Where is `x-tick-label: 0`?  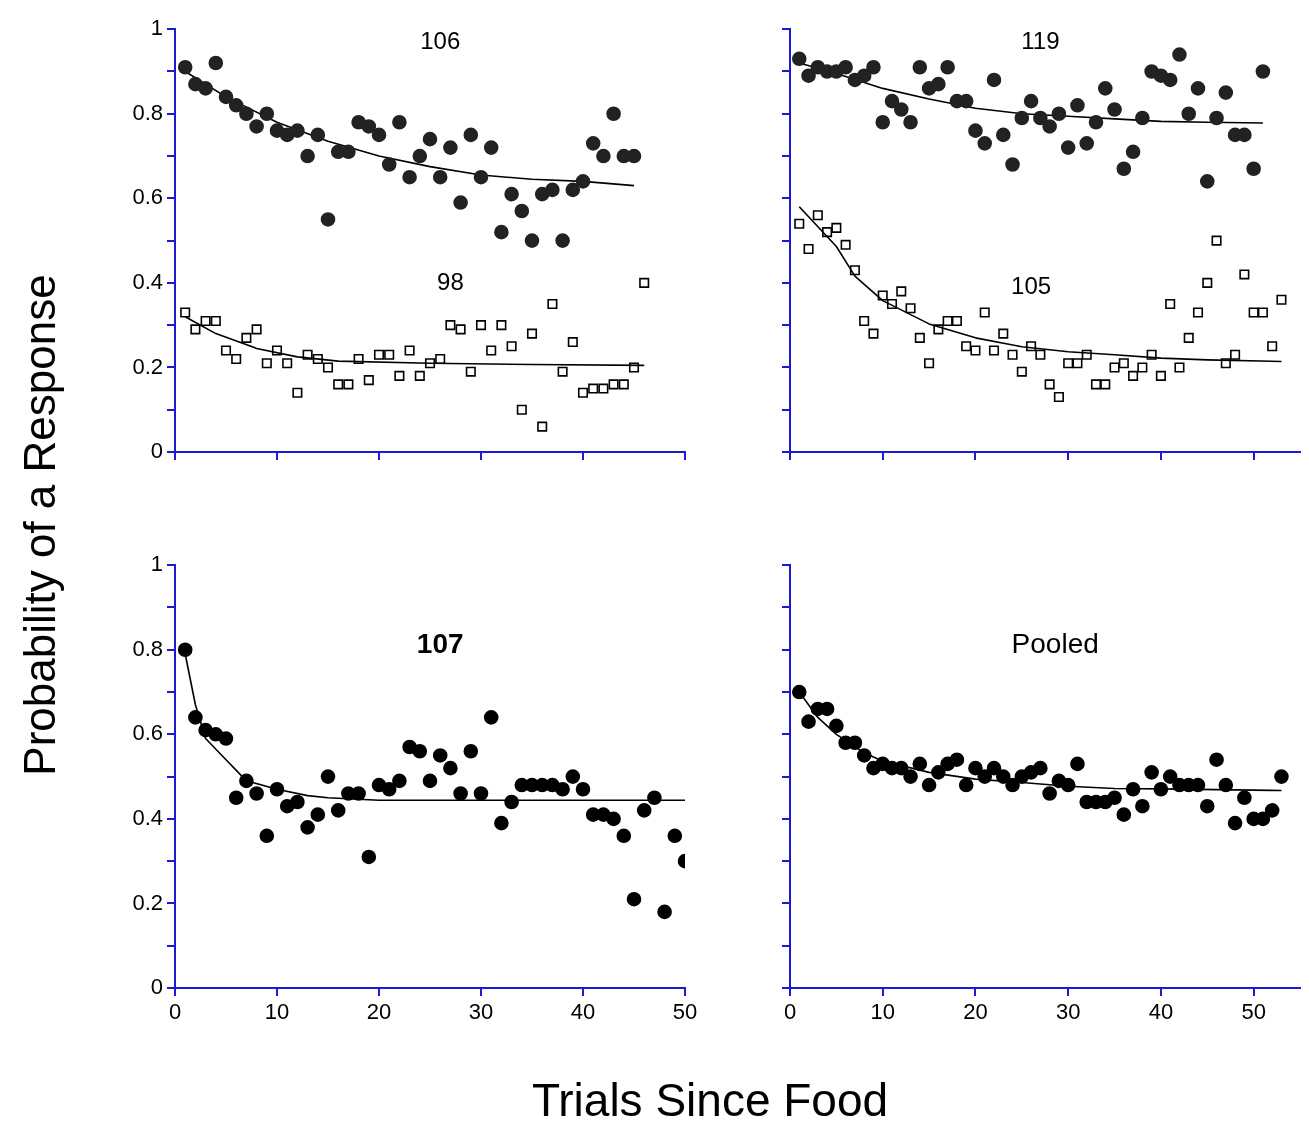 x-tick-label: 0 is located at coordinates (175, 1012).